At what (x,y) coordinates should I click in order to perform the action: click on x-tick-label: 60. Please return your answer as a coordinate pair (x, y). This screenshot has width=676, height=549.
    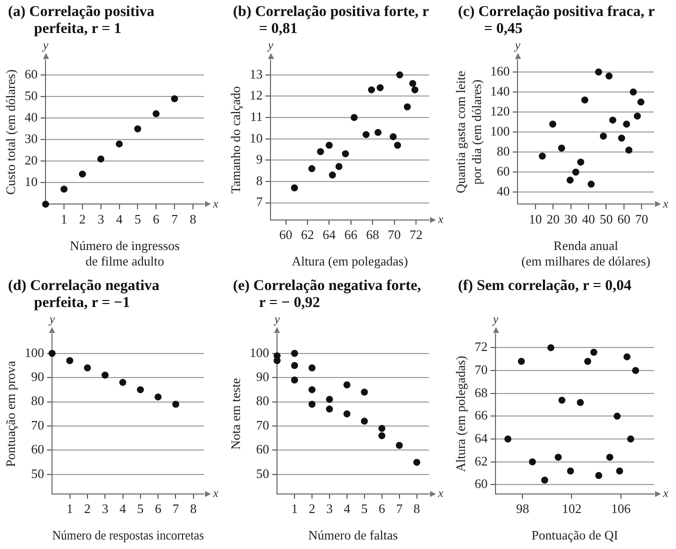
    Looking at the image, I should click on (285, 234).